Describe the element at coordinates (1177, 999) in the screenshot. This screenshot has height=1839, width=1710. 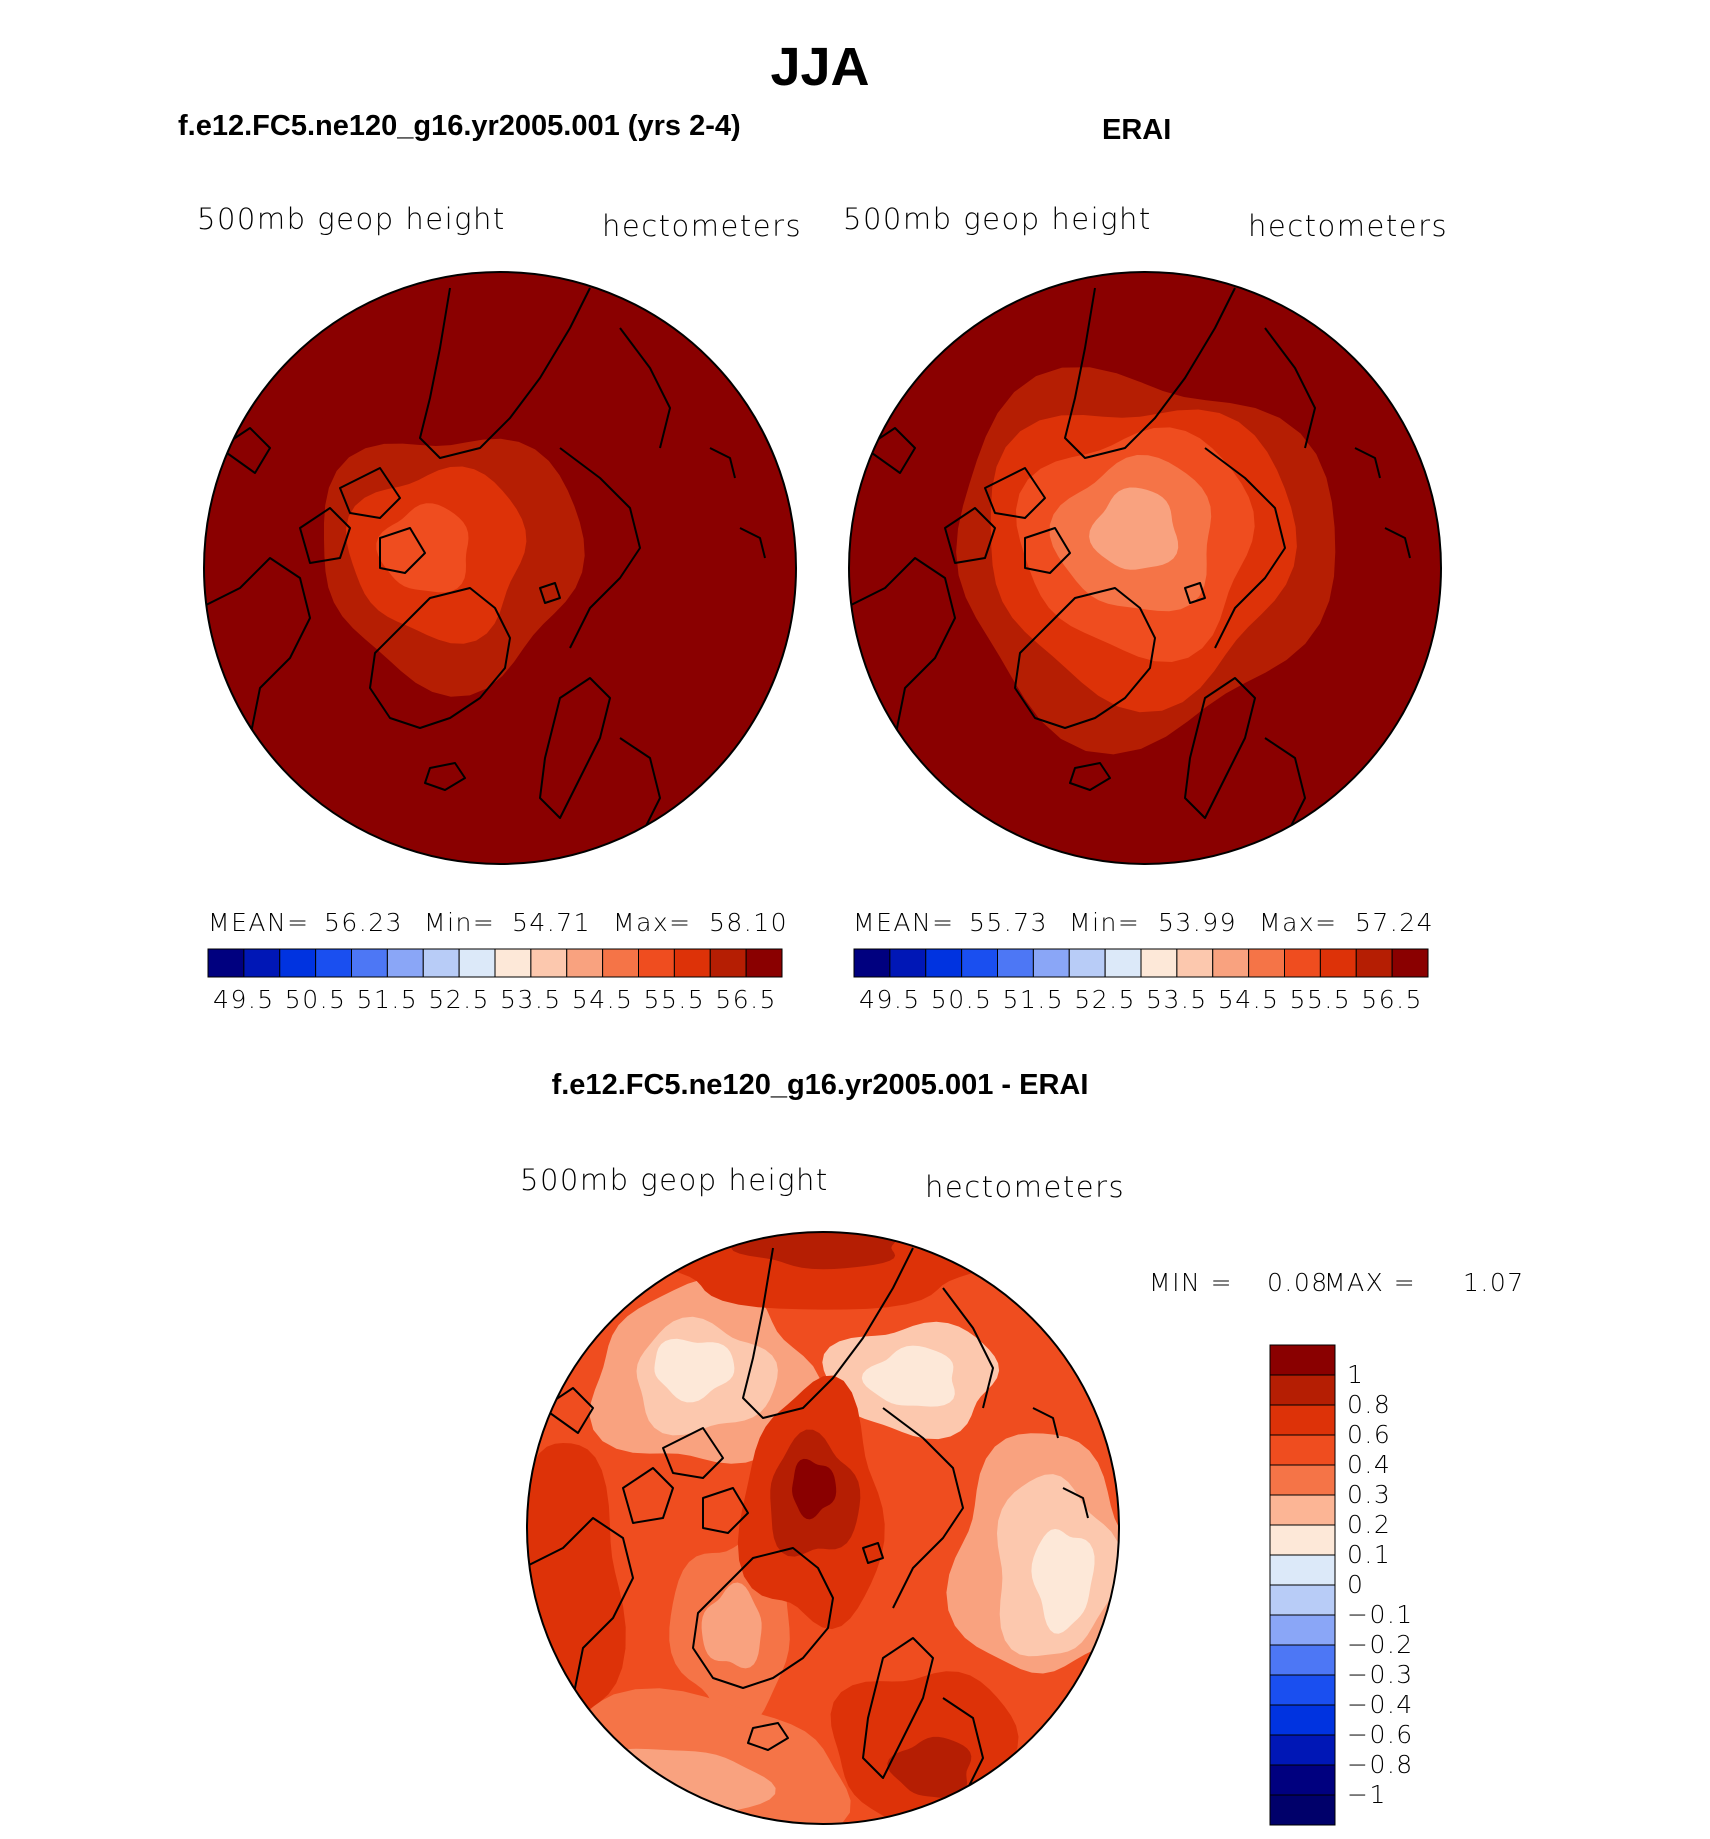
I see `colorbar-tick-label: 53.5` at that location.